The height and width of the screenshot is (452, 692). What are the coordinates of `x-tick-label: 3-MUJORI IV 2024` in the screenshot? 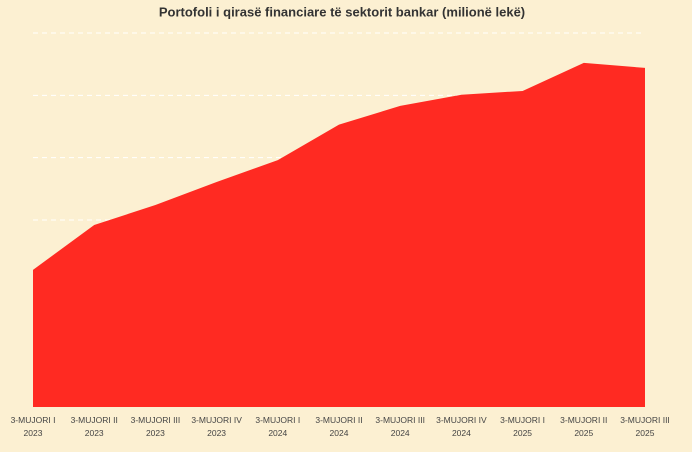 It's located at (461, 426).